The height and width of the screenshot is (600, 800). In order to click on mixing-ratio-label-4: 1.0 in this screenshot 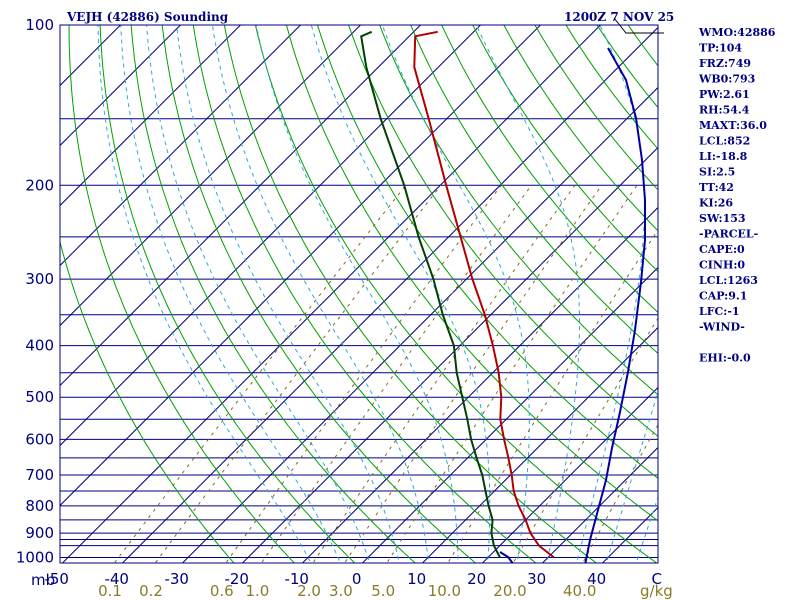, I will do `click(257, 591)`.